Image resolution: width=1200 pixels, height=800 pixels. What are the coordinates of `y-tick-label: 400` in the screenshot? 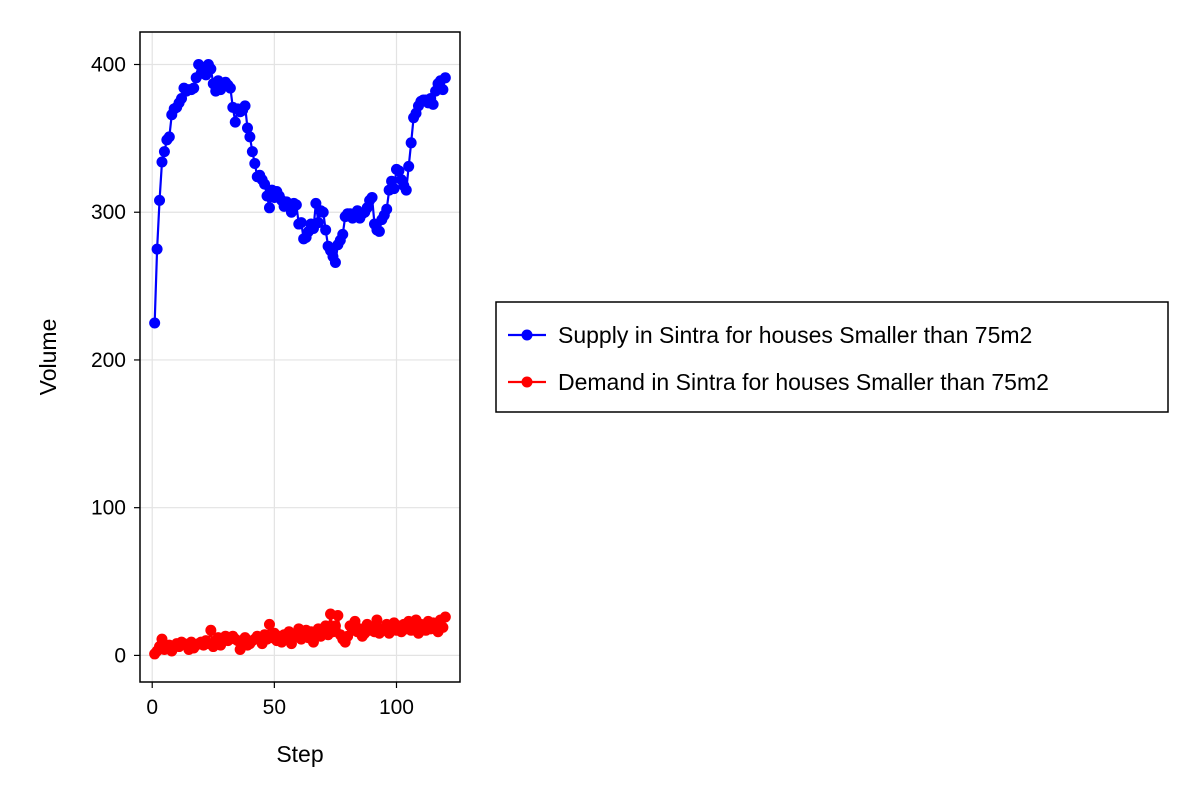 It's located at (108, 65).